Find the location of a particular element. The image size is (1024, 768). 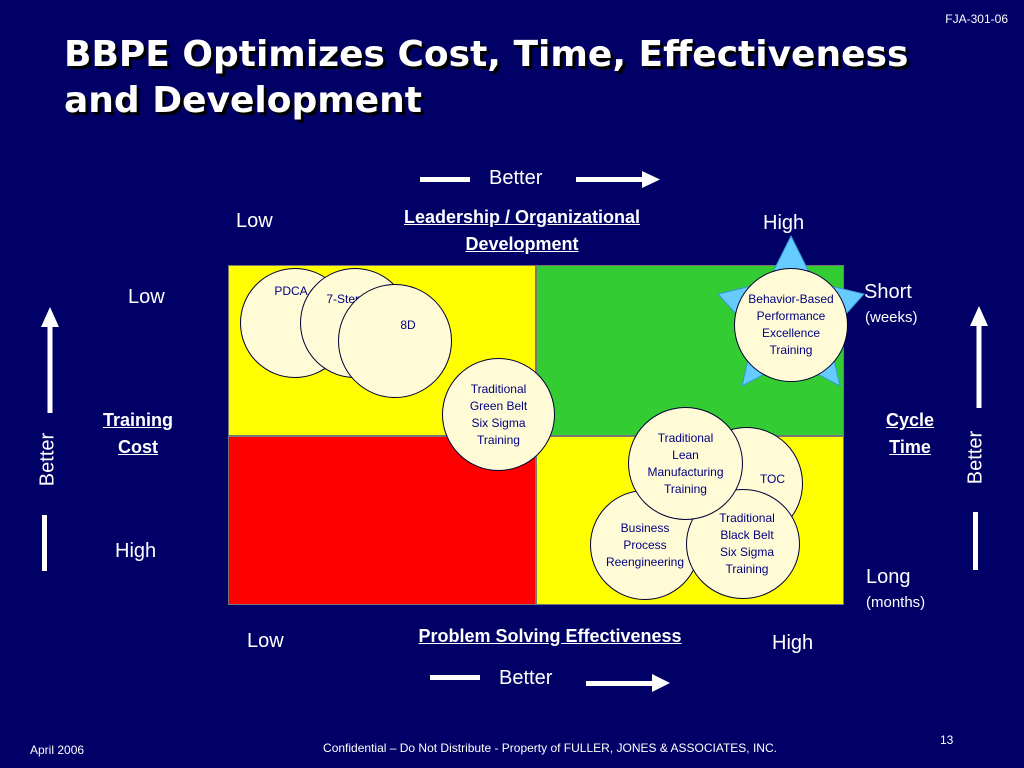

green-belt-line-1: Traditional is located at coordinates (498, 388).